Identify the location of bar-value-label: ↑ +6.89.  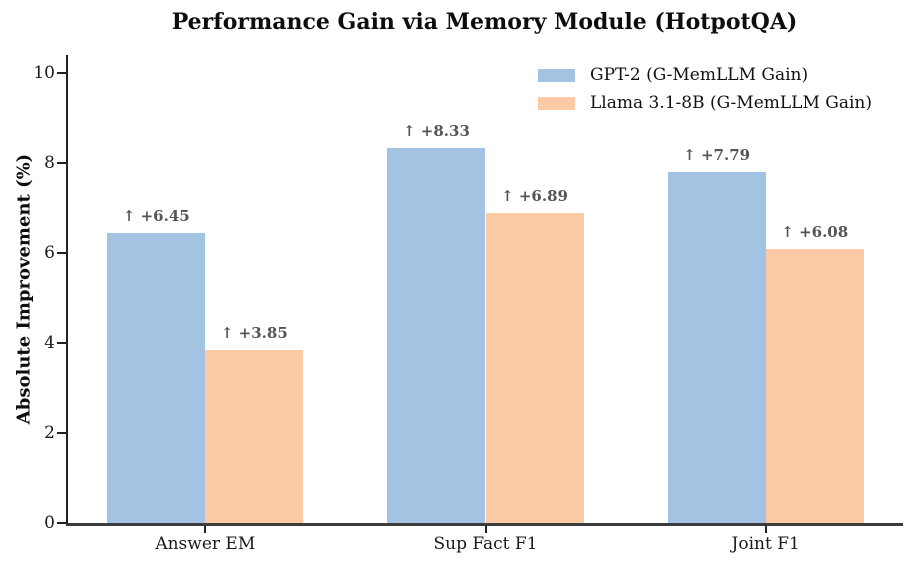
(534, 195).